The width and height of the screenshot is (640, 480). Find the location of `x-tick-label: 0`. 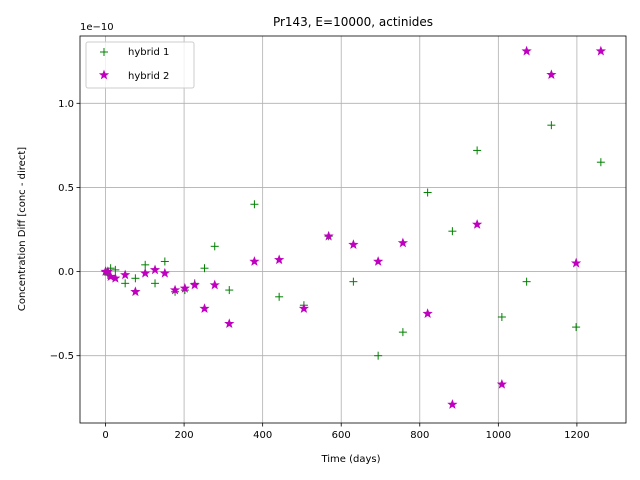

x-tick-label: 0 is located at coordinates (105, 435).